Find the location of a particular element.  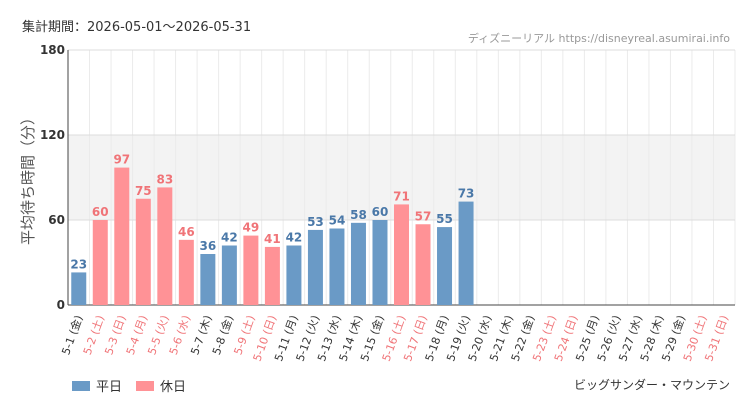

bar-value-label: 97 is located at coordinates (121, 160).